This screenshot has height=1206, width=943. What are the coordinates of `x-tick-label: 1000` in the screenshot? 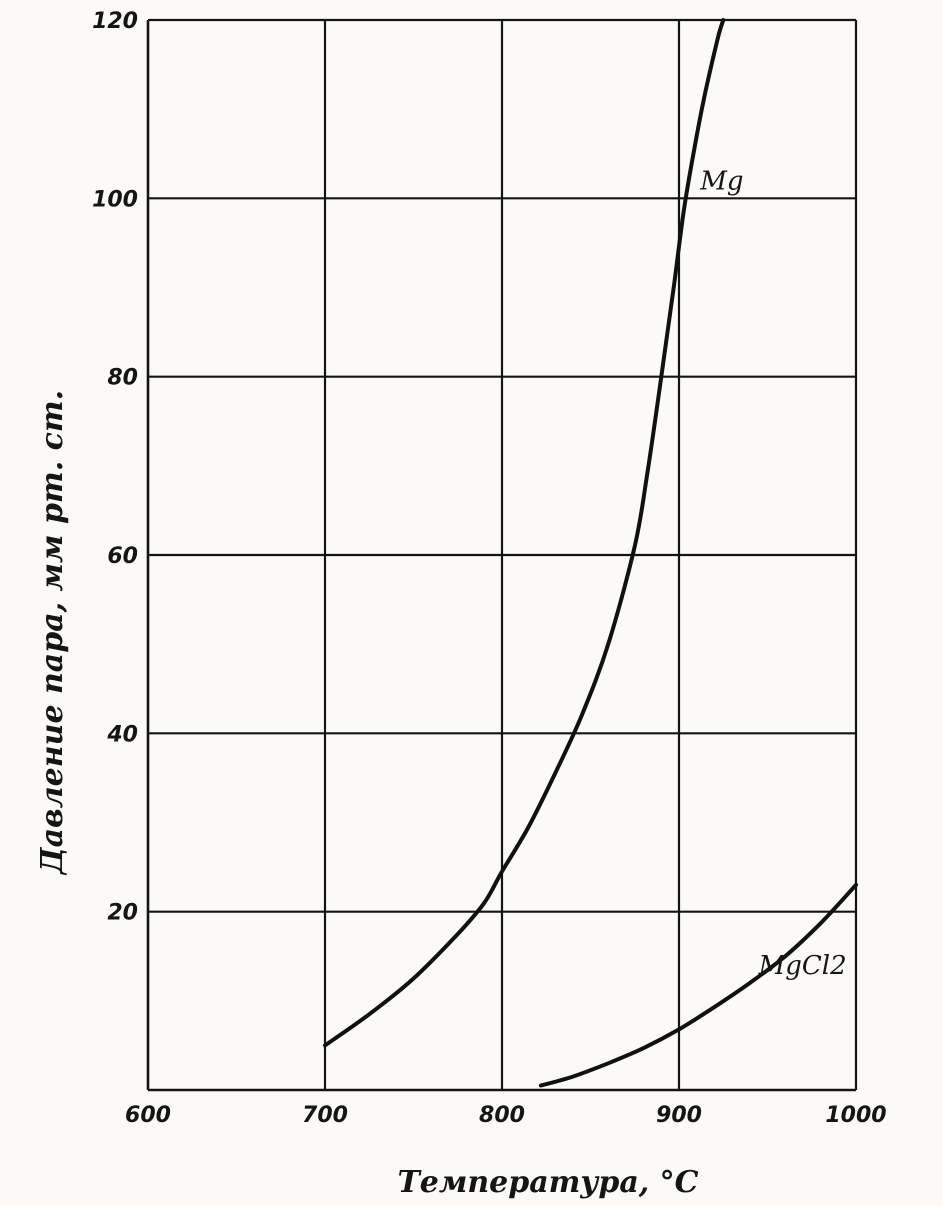 It's located at (855, 1115).